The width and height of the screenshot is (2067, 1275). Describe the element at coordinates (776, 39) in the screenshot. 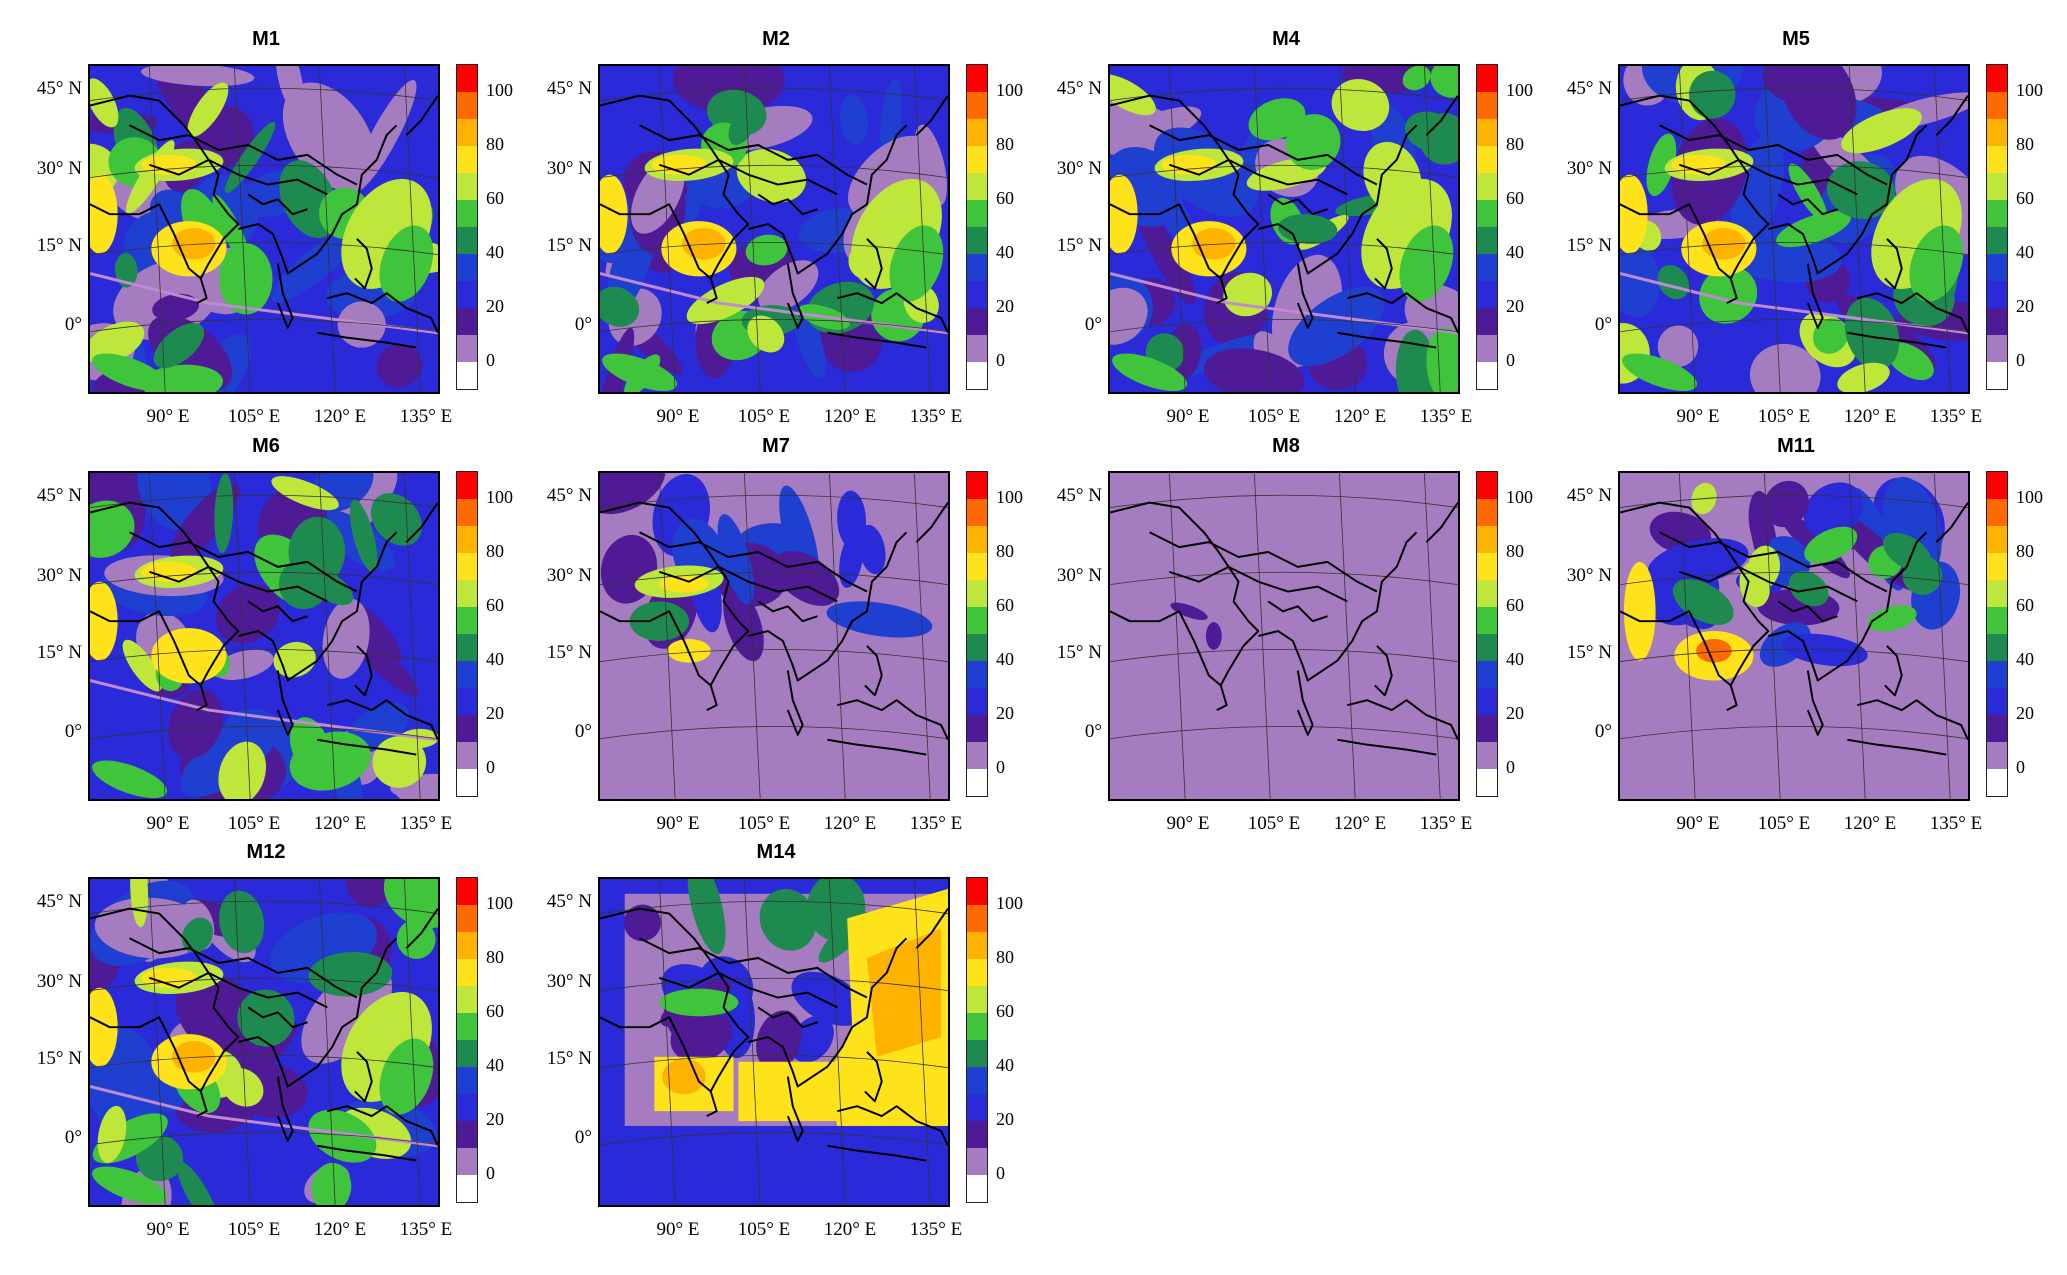

I see `panel-title: M2` at that location.